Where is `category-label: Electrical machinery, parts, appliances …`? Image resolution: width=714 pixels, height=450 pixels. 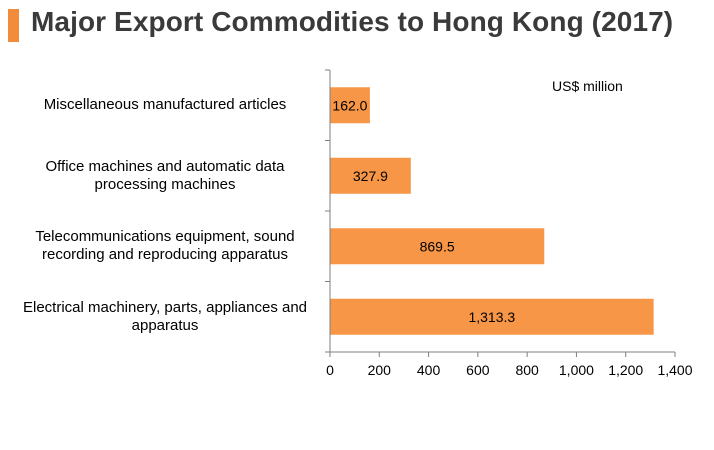 category-label: Electrical machinery, parts, appliances … is located at coordinates (165, 317).